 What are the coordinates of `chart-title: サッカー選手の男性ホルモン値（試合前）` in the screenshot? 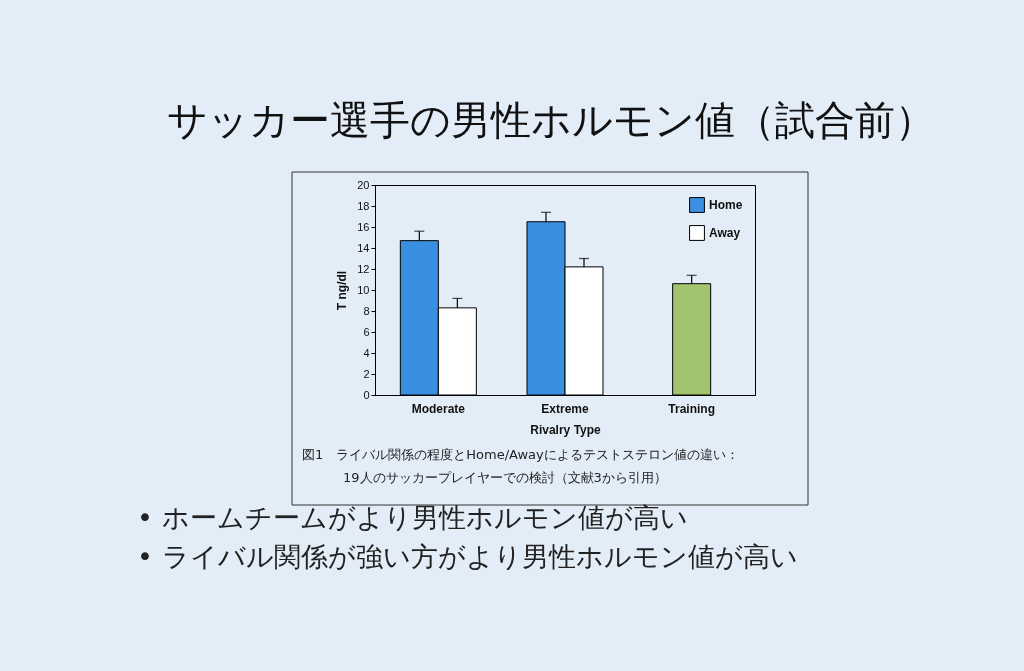 It's located at (551, 119).